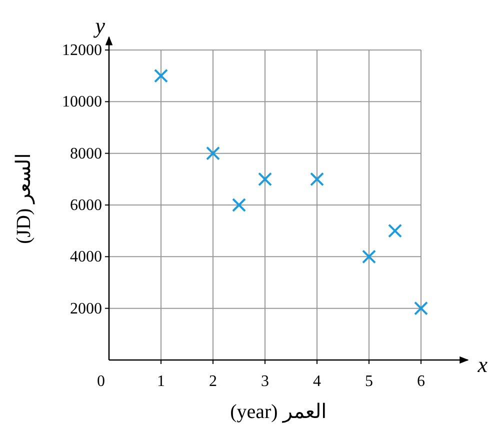 This screenshot has width=494, height=427. Describe the element at coordinates (99, 25) in the screenshot. I see `text: y` at that location.